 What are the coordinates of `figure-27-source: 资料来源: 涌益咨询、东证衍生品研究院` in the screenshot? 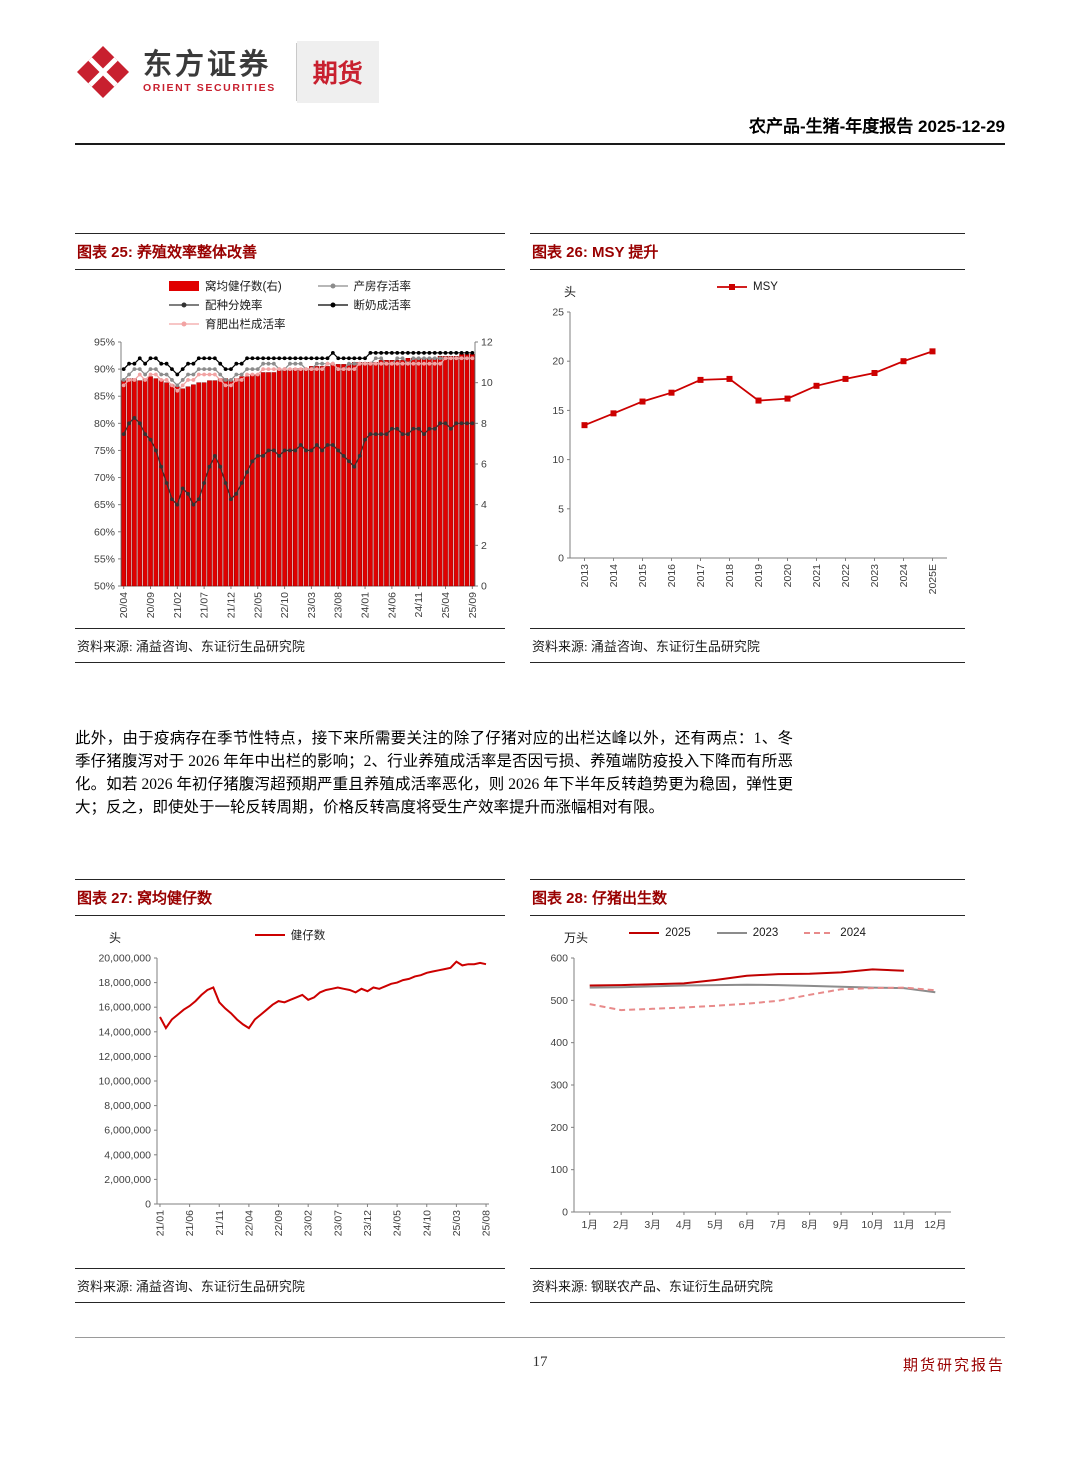 It's located at (290, 1285).